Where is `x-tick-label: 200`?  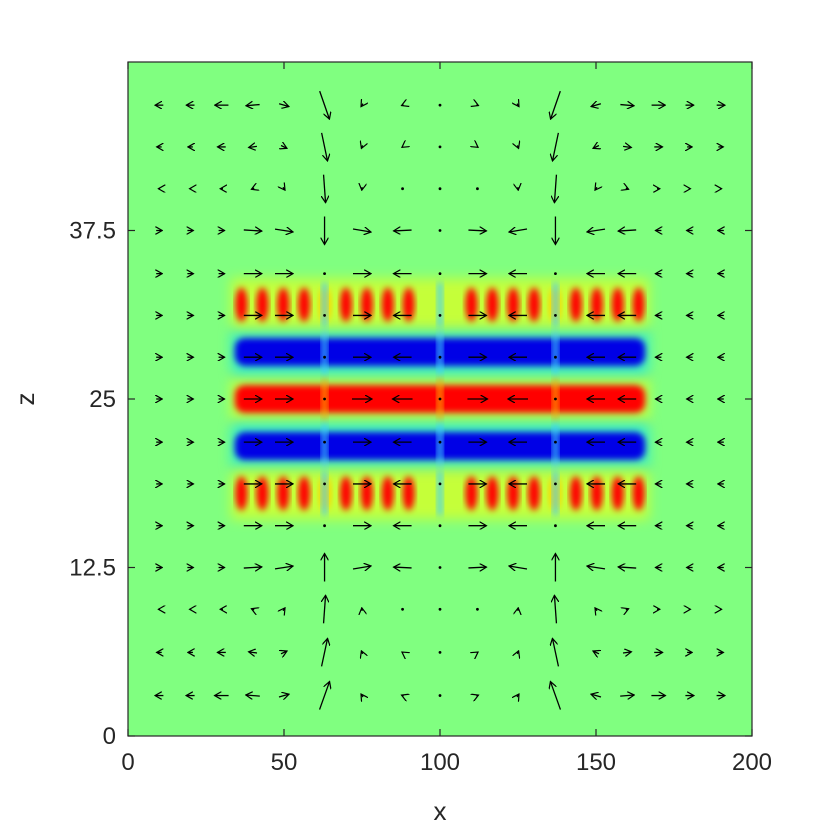 x-tick-label: 200 is located at coordinates (752, 762).